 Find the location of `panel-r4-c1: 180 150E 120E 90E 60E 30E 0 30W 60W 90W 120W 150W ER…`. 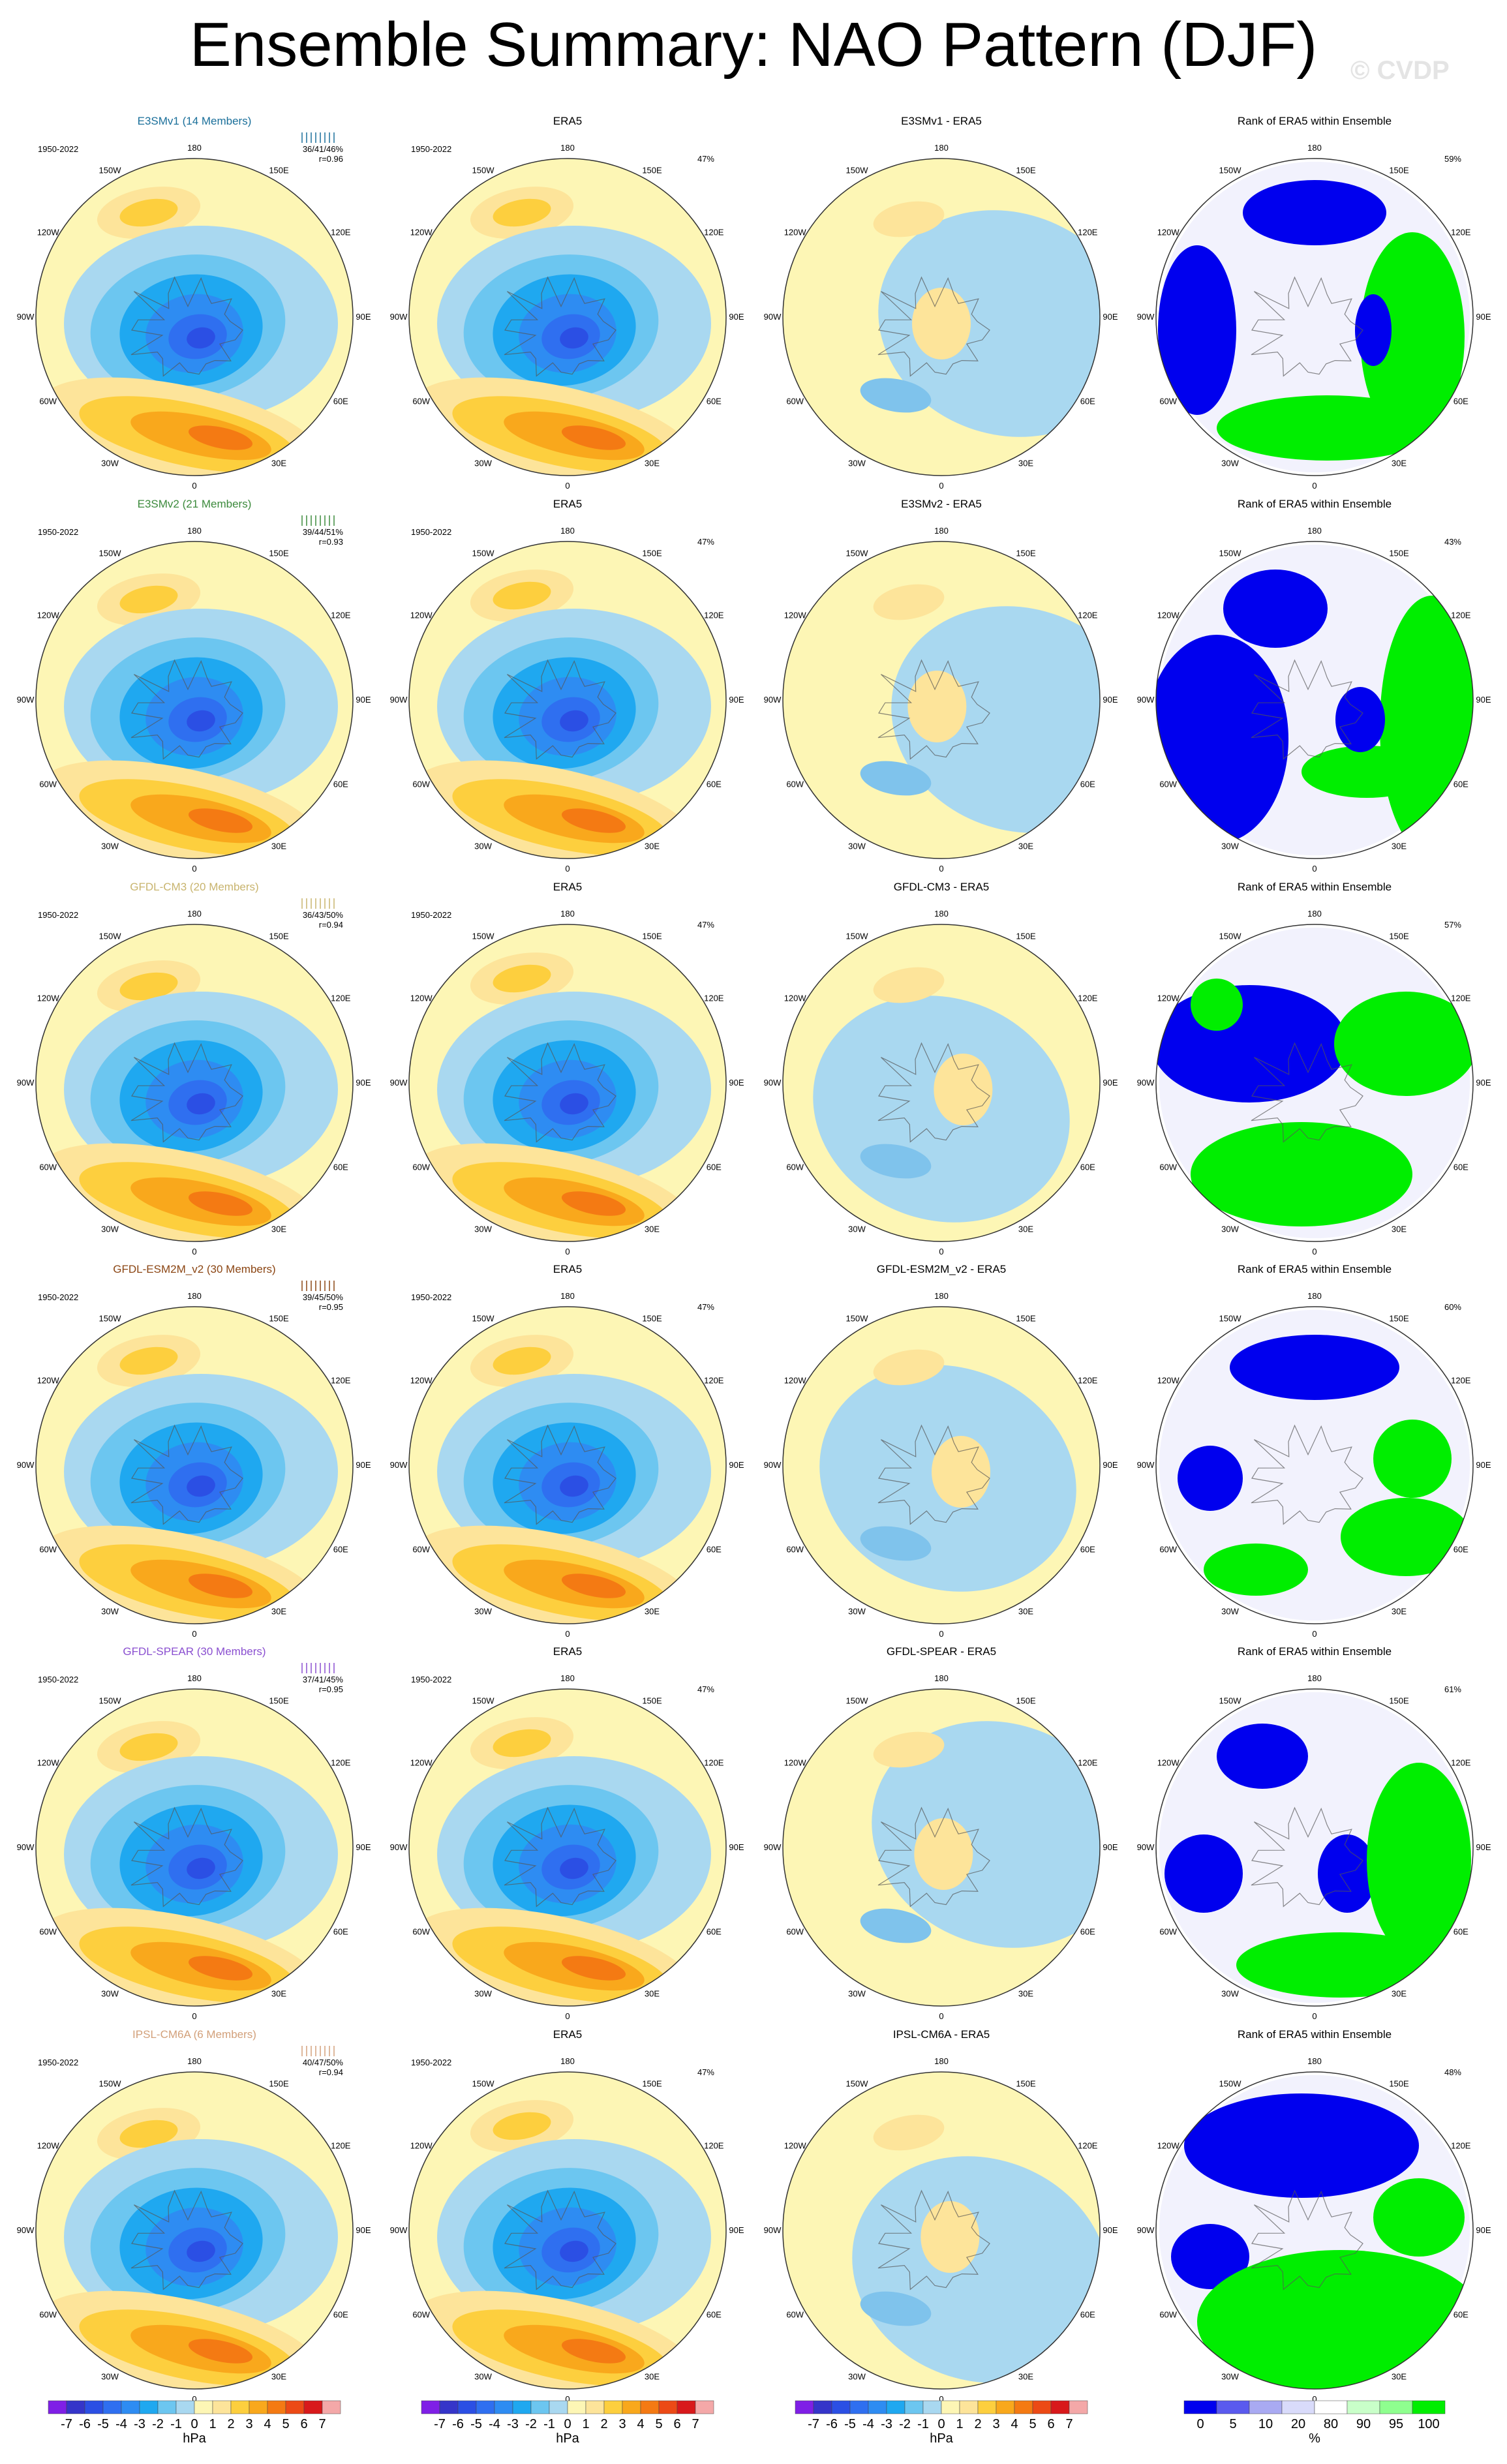

panel-r4-c1: 180 150E 120E 90E 60E 30E 0 30W 60W 90W 120W 150W ER… is located at coordinates (567, 1833).